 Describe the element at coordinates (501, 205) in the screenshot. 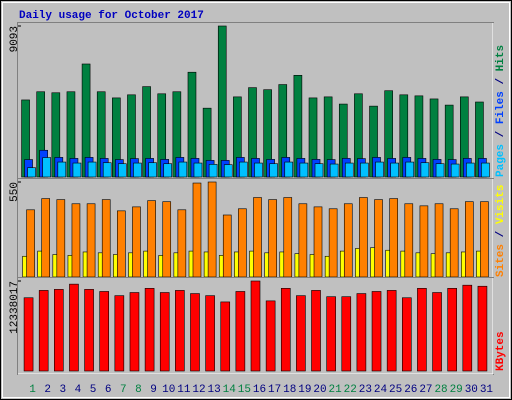

I see `legend-entry: Visits` at that location.